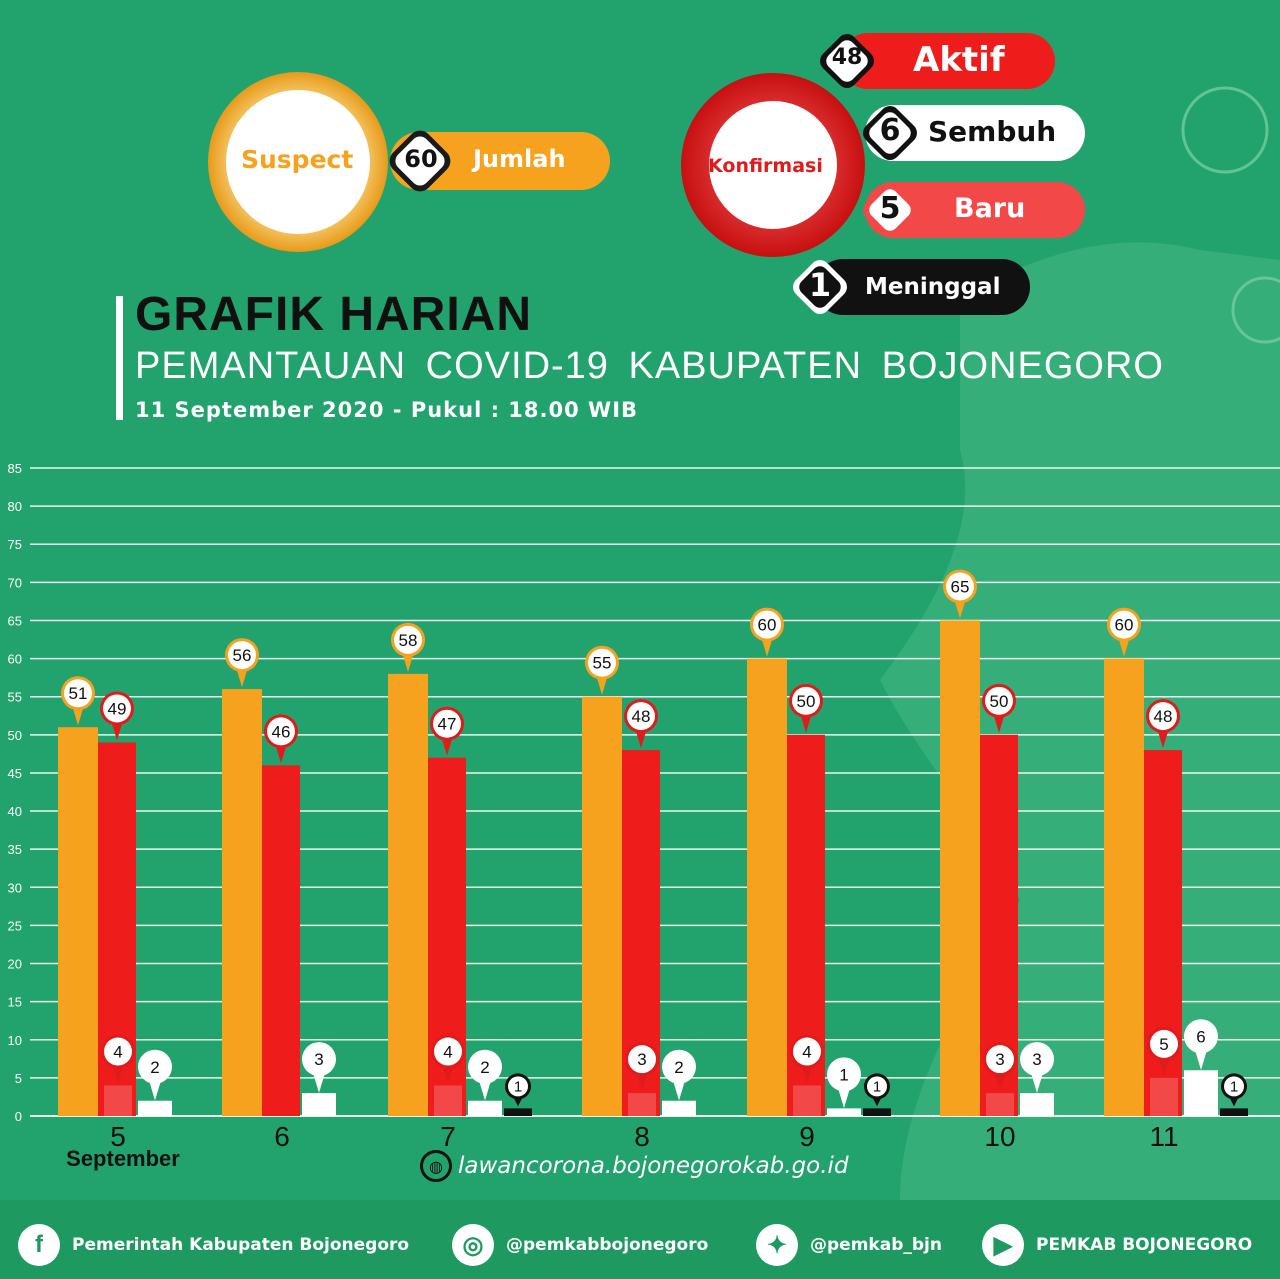 The image size is (1280, 1279). Describe the element at coordinates (807, 1136) in the screenshot. I see `x-tick-label: 9` at that location.